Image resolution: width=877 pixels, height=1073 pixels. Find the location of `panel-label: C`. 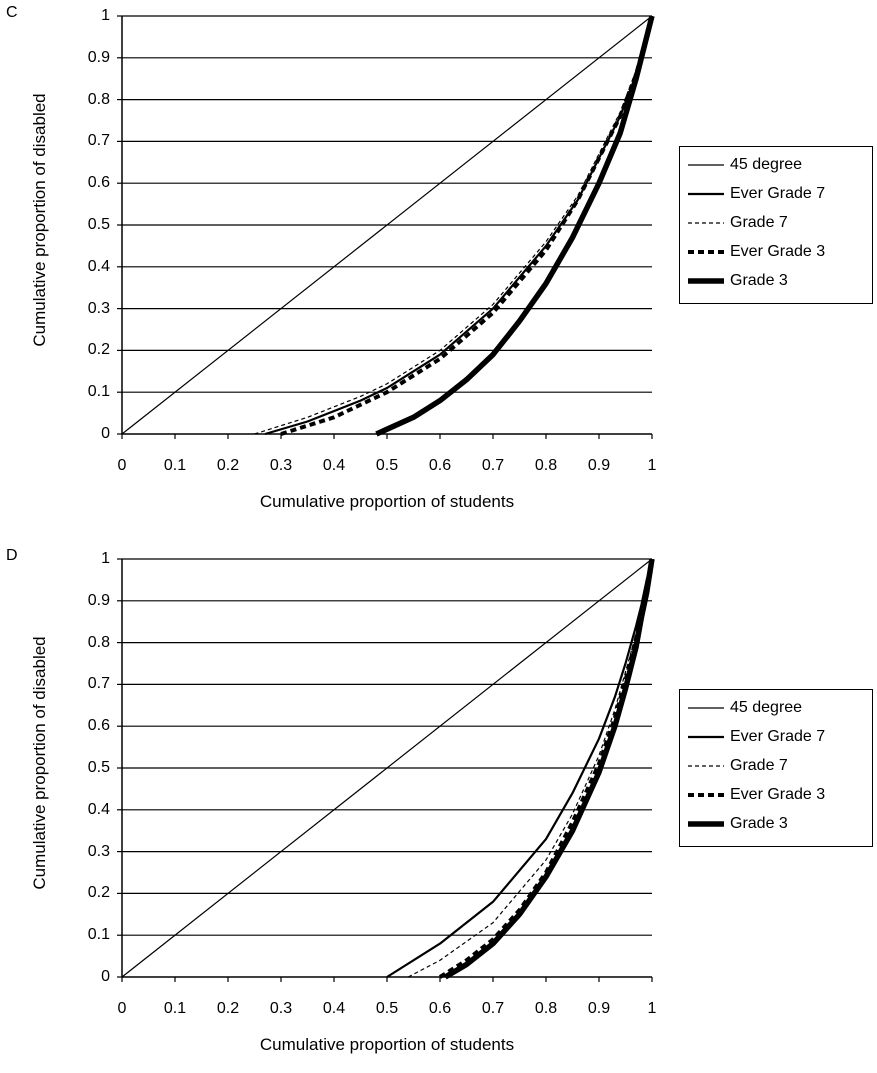

panel-label: C is located at coordinates (12, 12).